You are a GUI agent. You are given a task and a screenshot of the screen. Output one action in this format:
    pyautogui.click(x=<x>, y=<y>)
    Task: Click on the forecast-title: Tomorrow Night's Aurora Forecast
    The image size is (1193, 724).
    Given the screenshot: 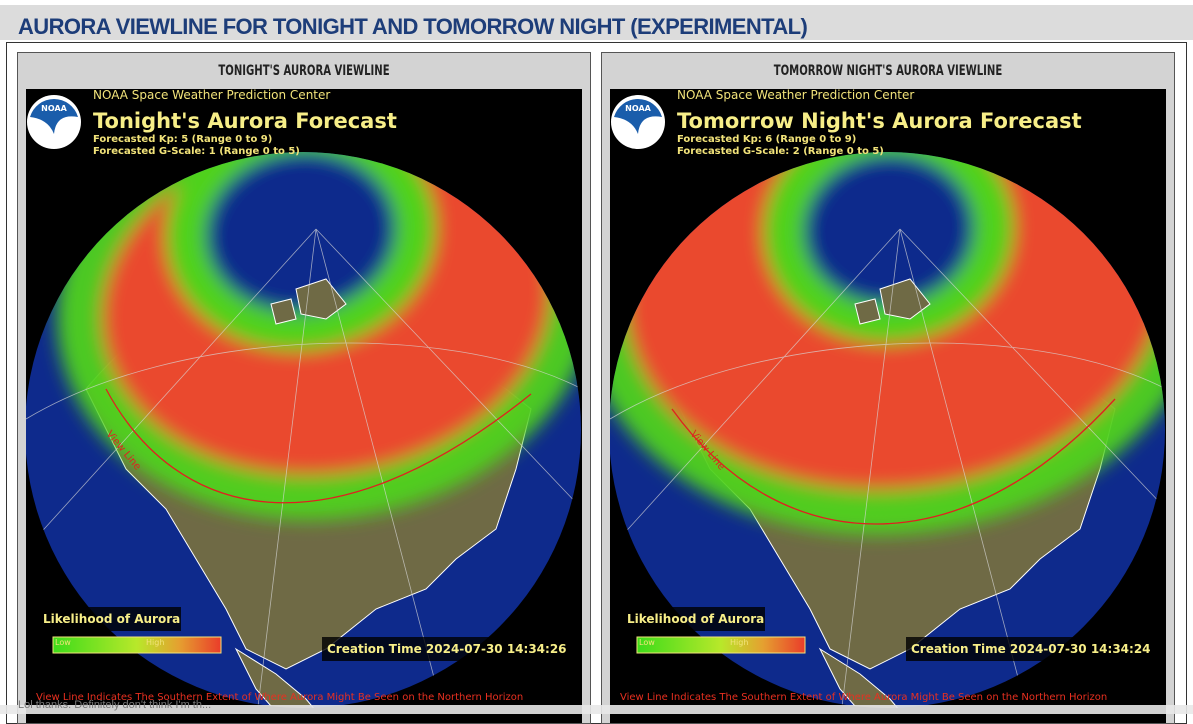 What is the action you would take?
    pyautogui.click(x=879, y=121)
    